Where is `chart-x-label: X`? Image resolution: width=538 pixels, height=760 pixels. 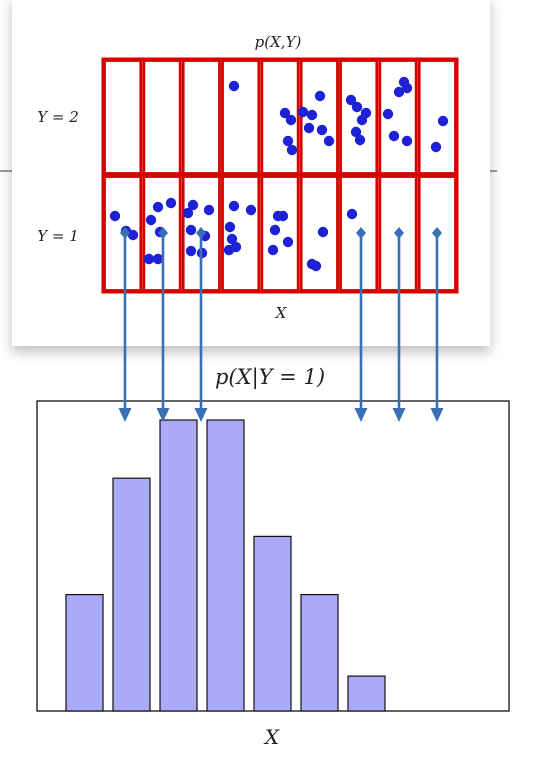
chart-x-label: X is located at coordinates (271, 737).